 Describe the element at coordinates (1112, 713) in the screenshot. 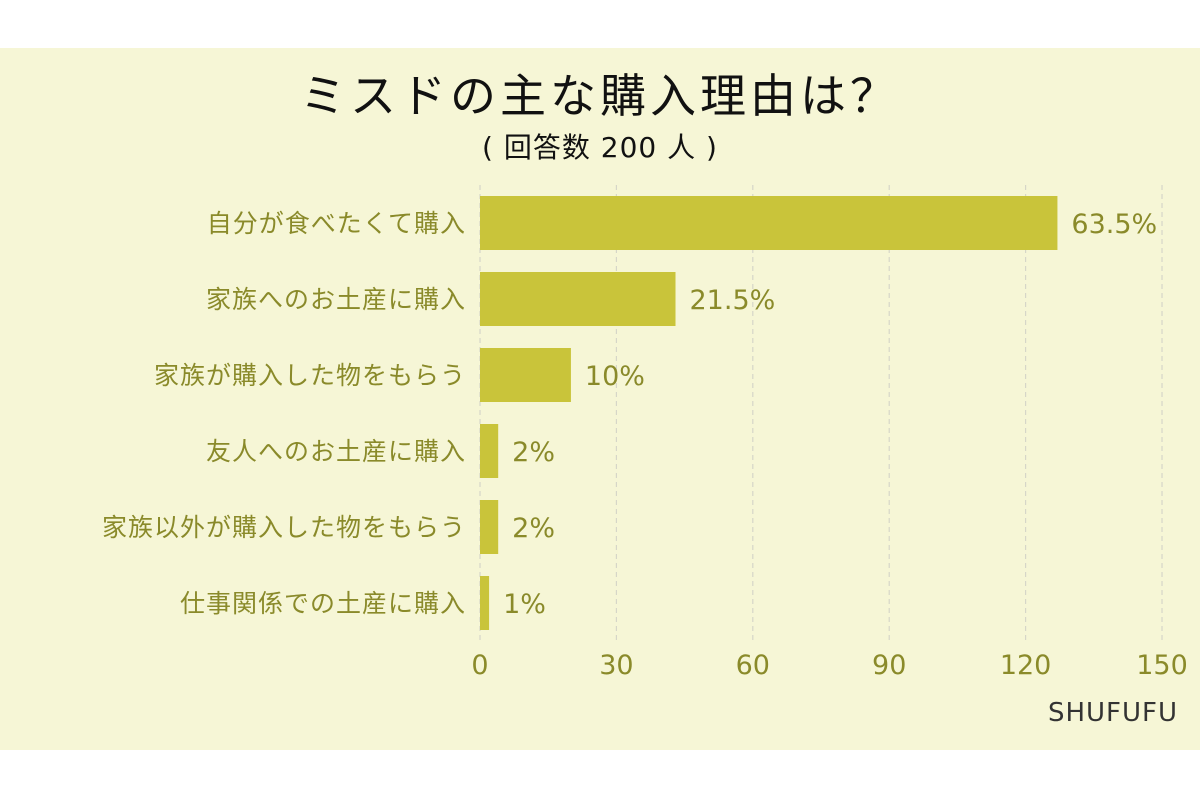

I see `brand-logo: SHUFUFU` at that location.